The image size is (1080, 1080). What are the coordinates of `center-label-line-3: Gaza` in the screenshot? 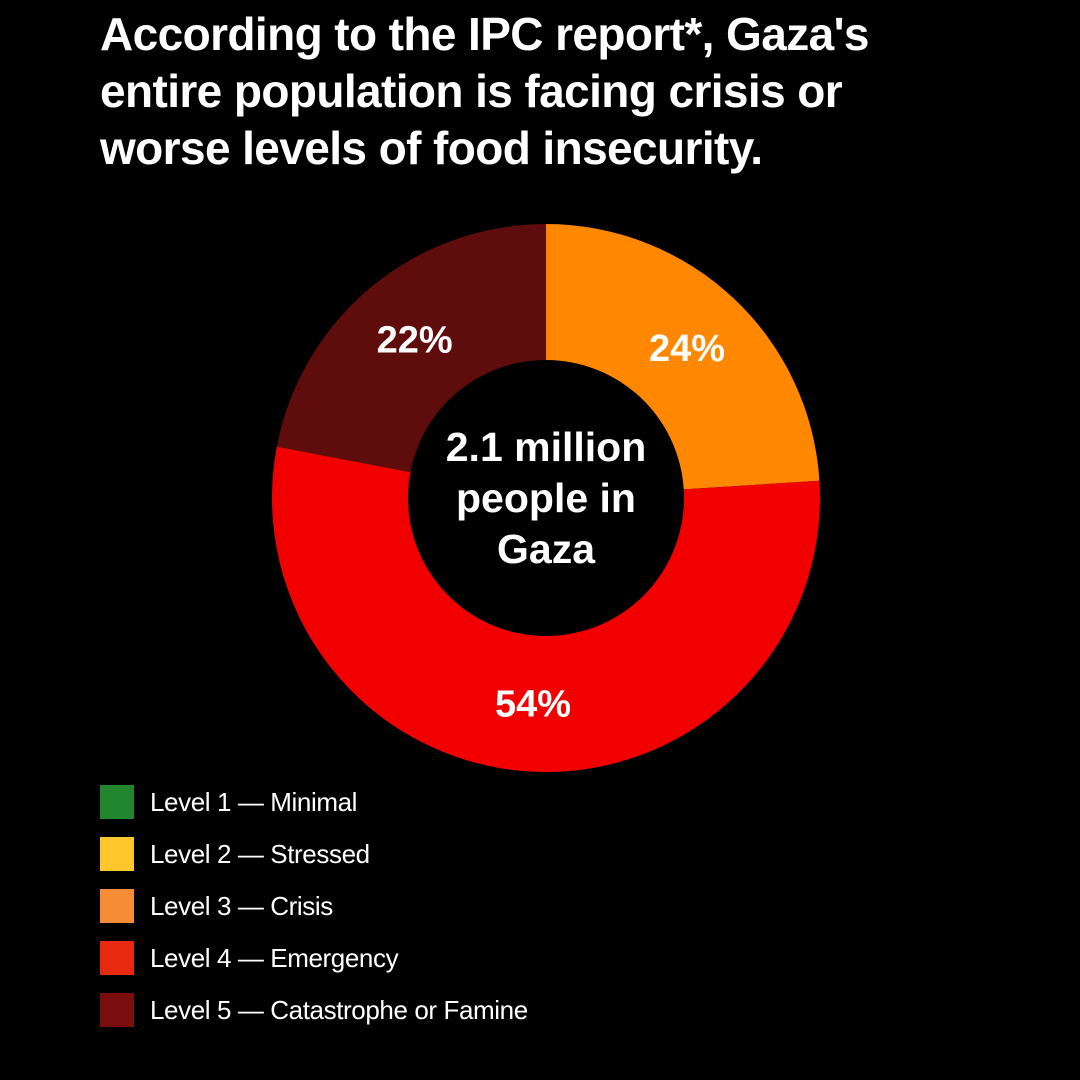 It's located at (546, 549).